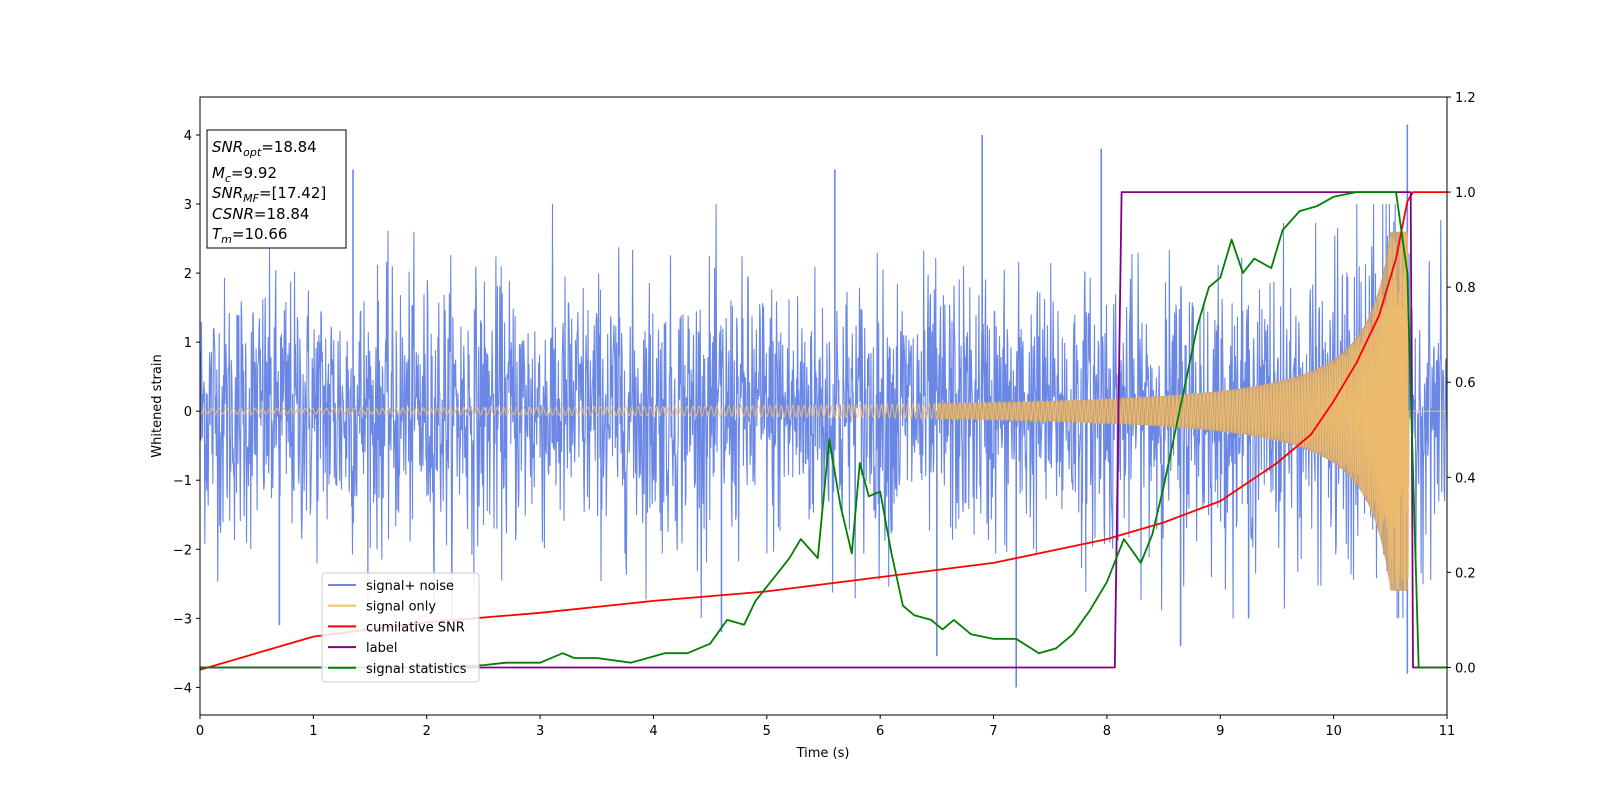 Image resolution: width=1600 pixels, height=800 pixels. I want to click on x-tick-label: 2, so click(427, 731).